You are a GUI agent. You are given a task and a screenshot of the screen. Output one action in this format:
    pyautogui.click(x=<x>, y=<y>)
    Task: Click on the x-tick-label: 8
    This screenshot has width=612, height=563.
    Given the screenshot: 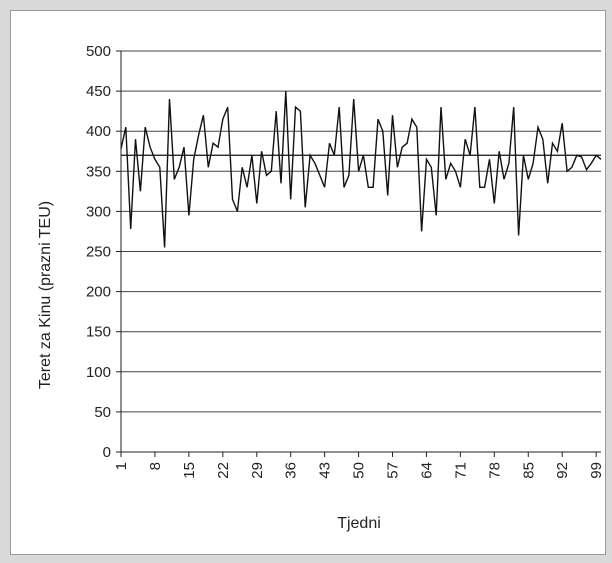 What is the action you would take?
    pyautogui.click(x=155, y=466)
    